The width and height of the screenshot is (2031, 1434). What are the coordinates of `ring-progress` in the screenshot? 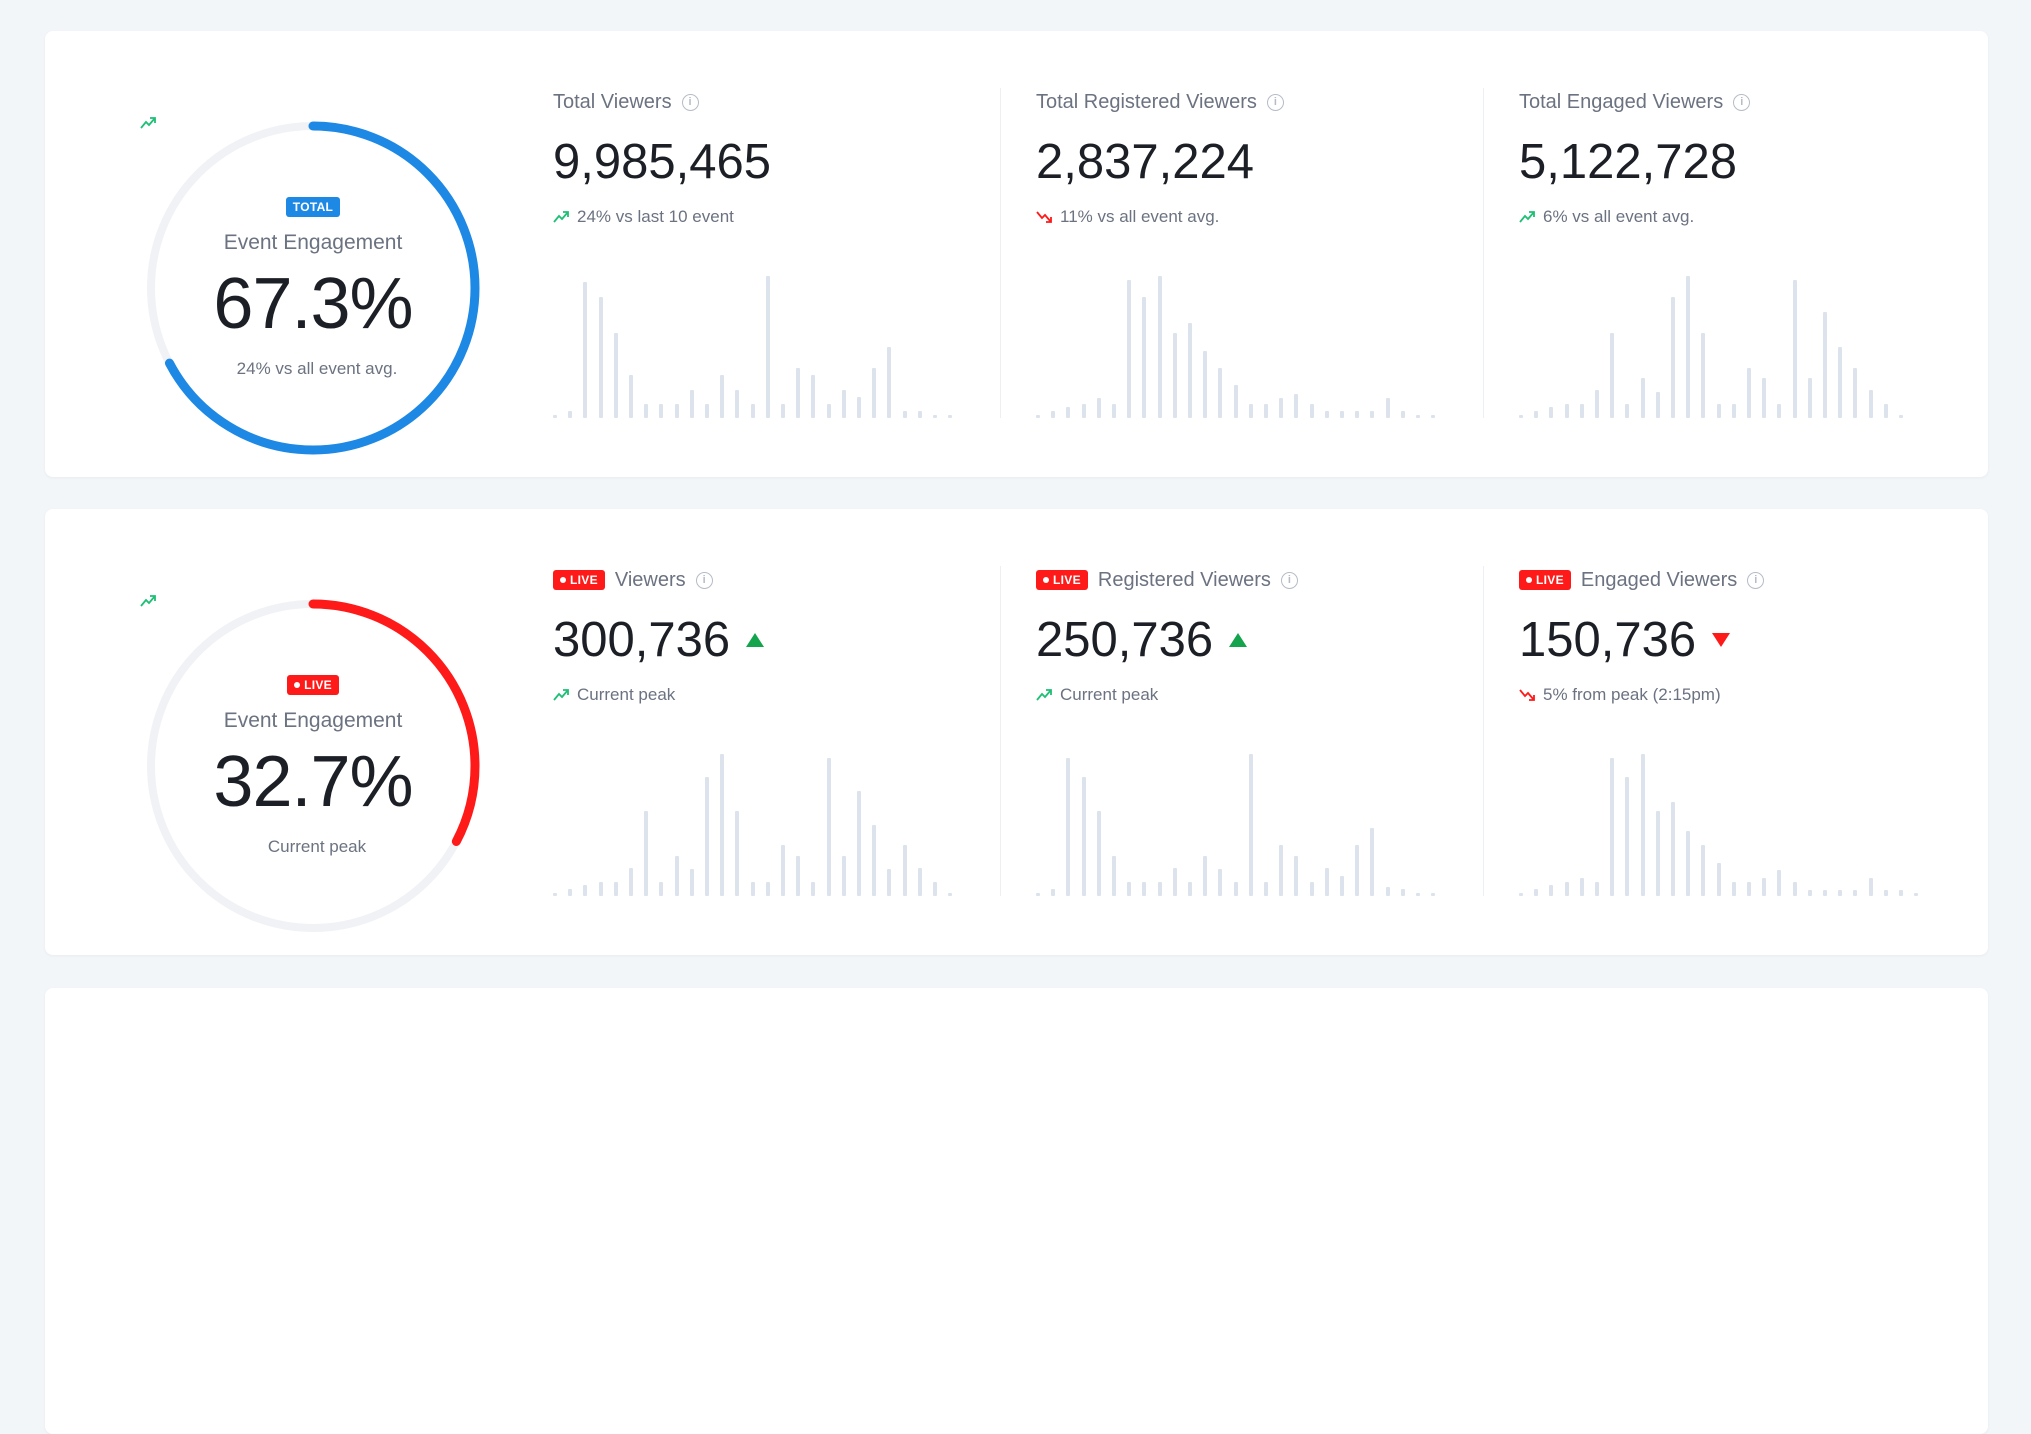 It's located at (313, 288).